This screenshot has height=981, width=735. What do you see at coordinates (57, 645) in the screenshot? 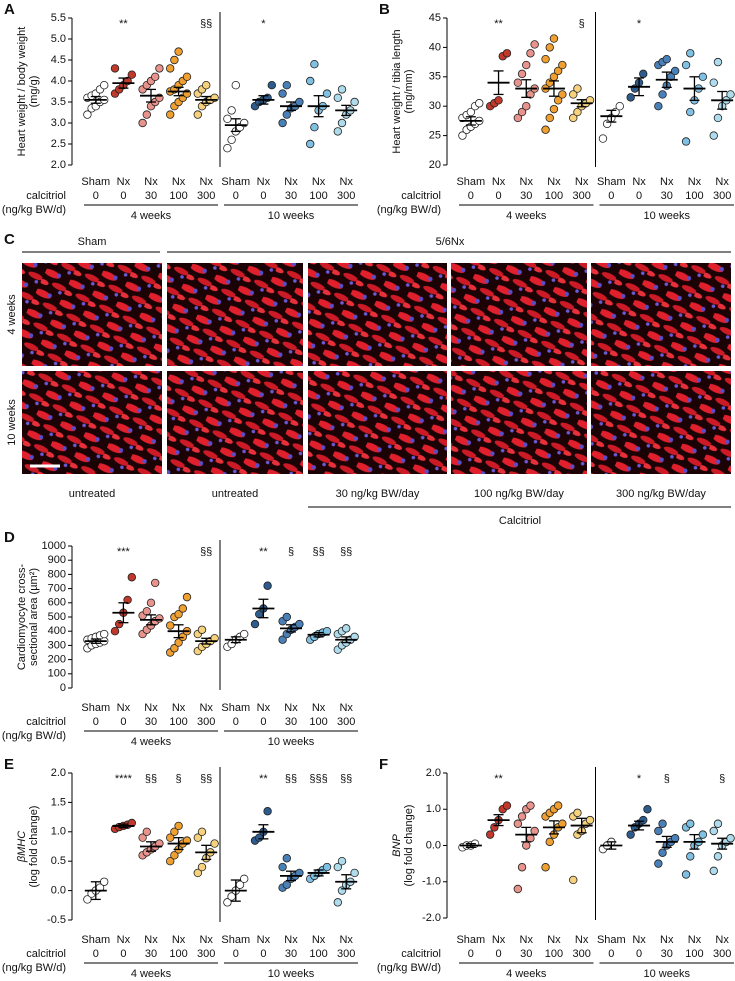
I see `y-tick-label: 300` at bounding box center [57, 645].